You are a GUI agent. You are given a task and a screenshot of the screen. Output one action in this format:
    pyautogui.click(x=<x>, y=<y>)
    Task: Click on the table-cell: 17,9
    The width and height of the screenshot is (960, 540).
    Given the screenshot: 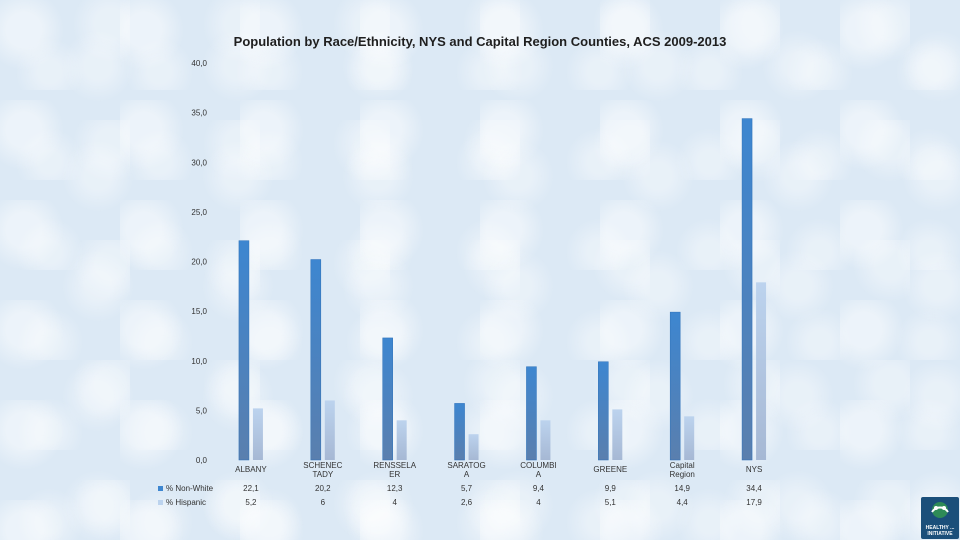 What is the action you would take?
    pyautogui.click(x=754, y=502)
    